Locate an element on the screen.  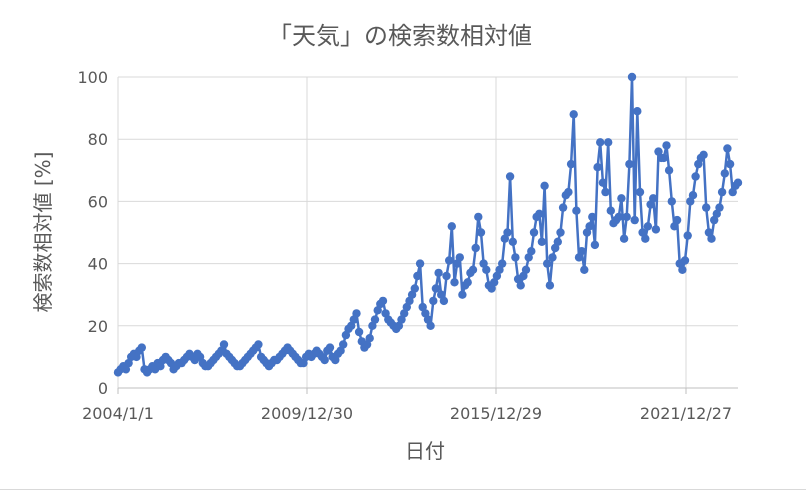
y-tick-label: 0 is located at coordinates (103, 388).